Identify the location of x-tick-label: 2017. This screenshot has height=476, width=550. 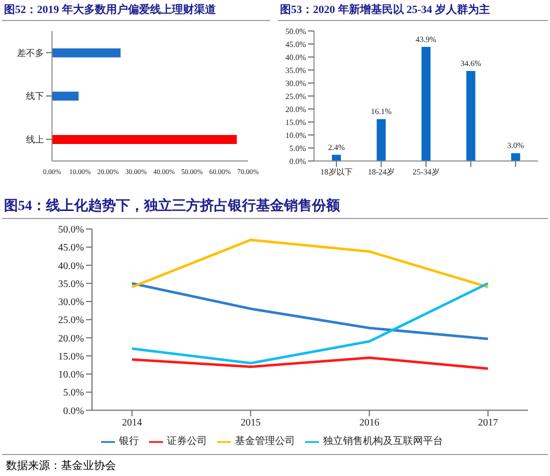
(488, 422).